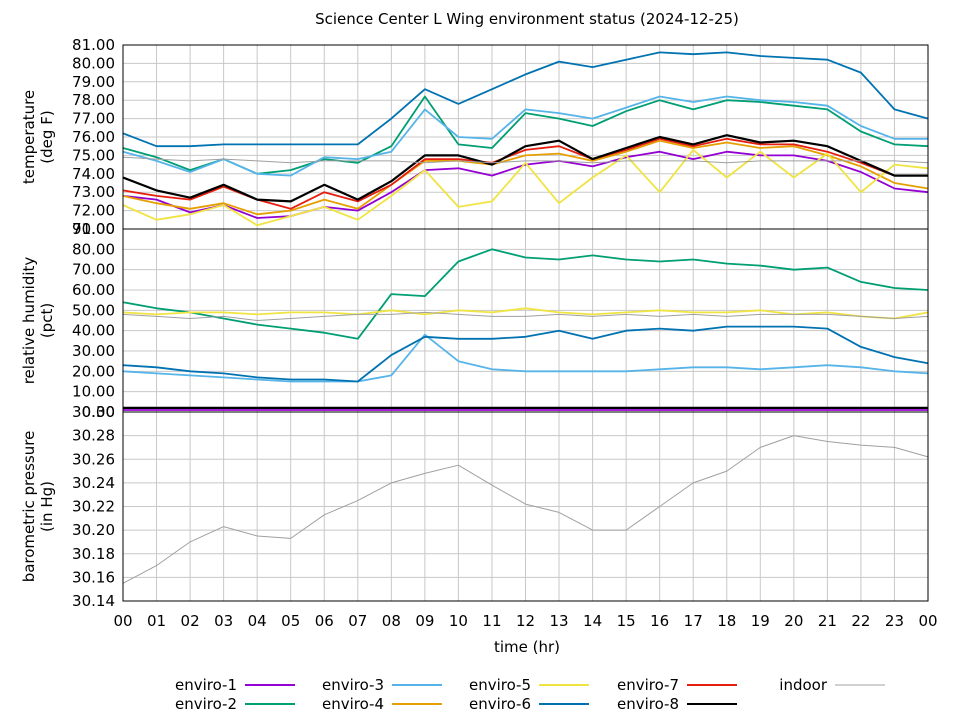 The width and height of the screenshot is (960, 724). Describe the element at coordinates (29, 507) in the screenshot. I see `y-axis-label-line: barometric pressure` at that location.